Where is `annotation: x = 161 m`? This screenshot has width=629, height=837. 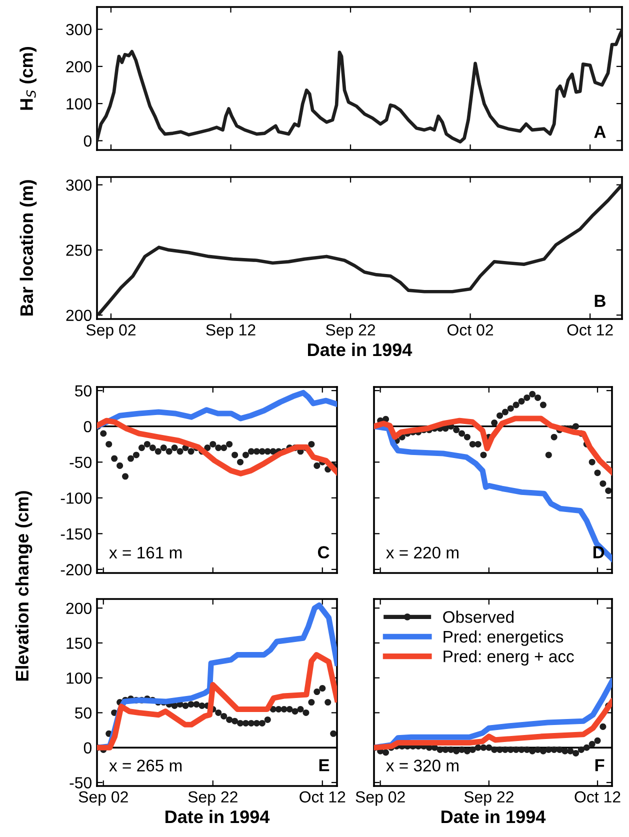 annotation: x = 161 m is located at coordinates (145, 552).